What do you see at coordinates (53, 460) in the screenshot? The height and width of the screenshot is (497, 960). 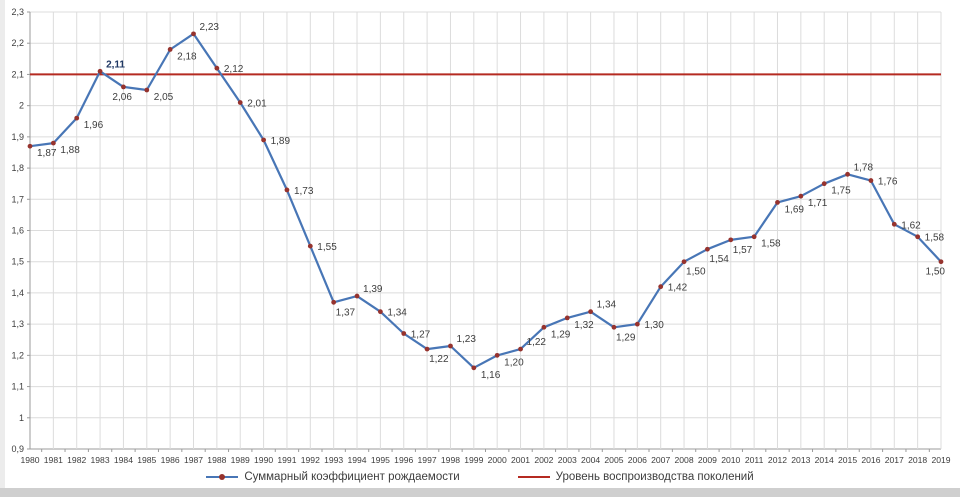 I see `x-axis-tick-label: 1981` at bounding box center [53, 460].